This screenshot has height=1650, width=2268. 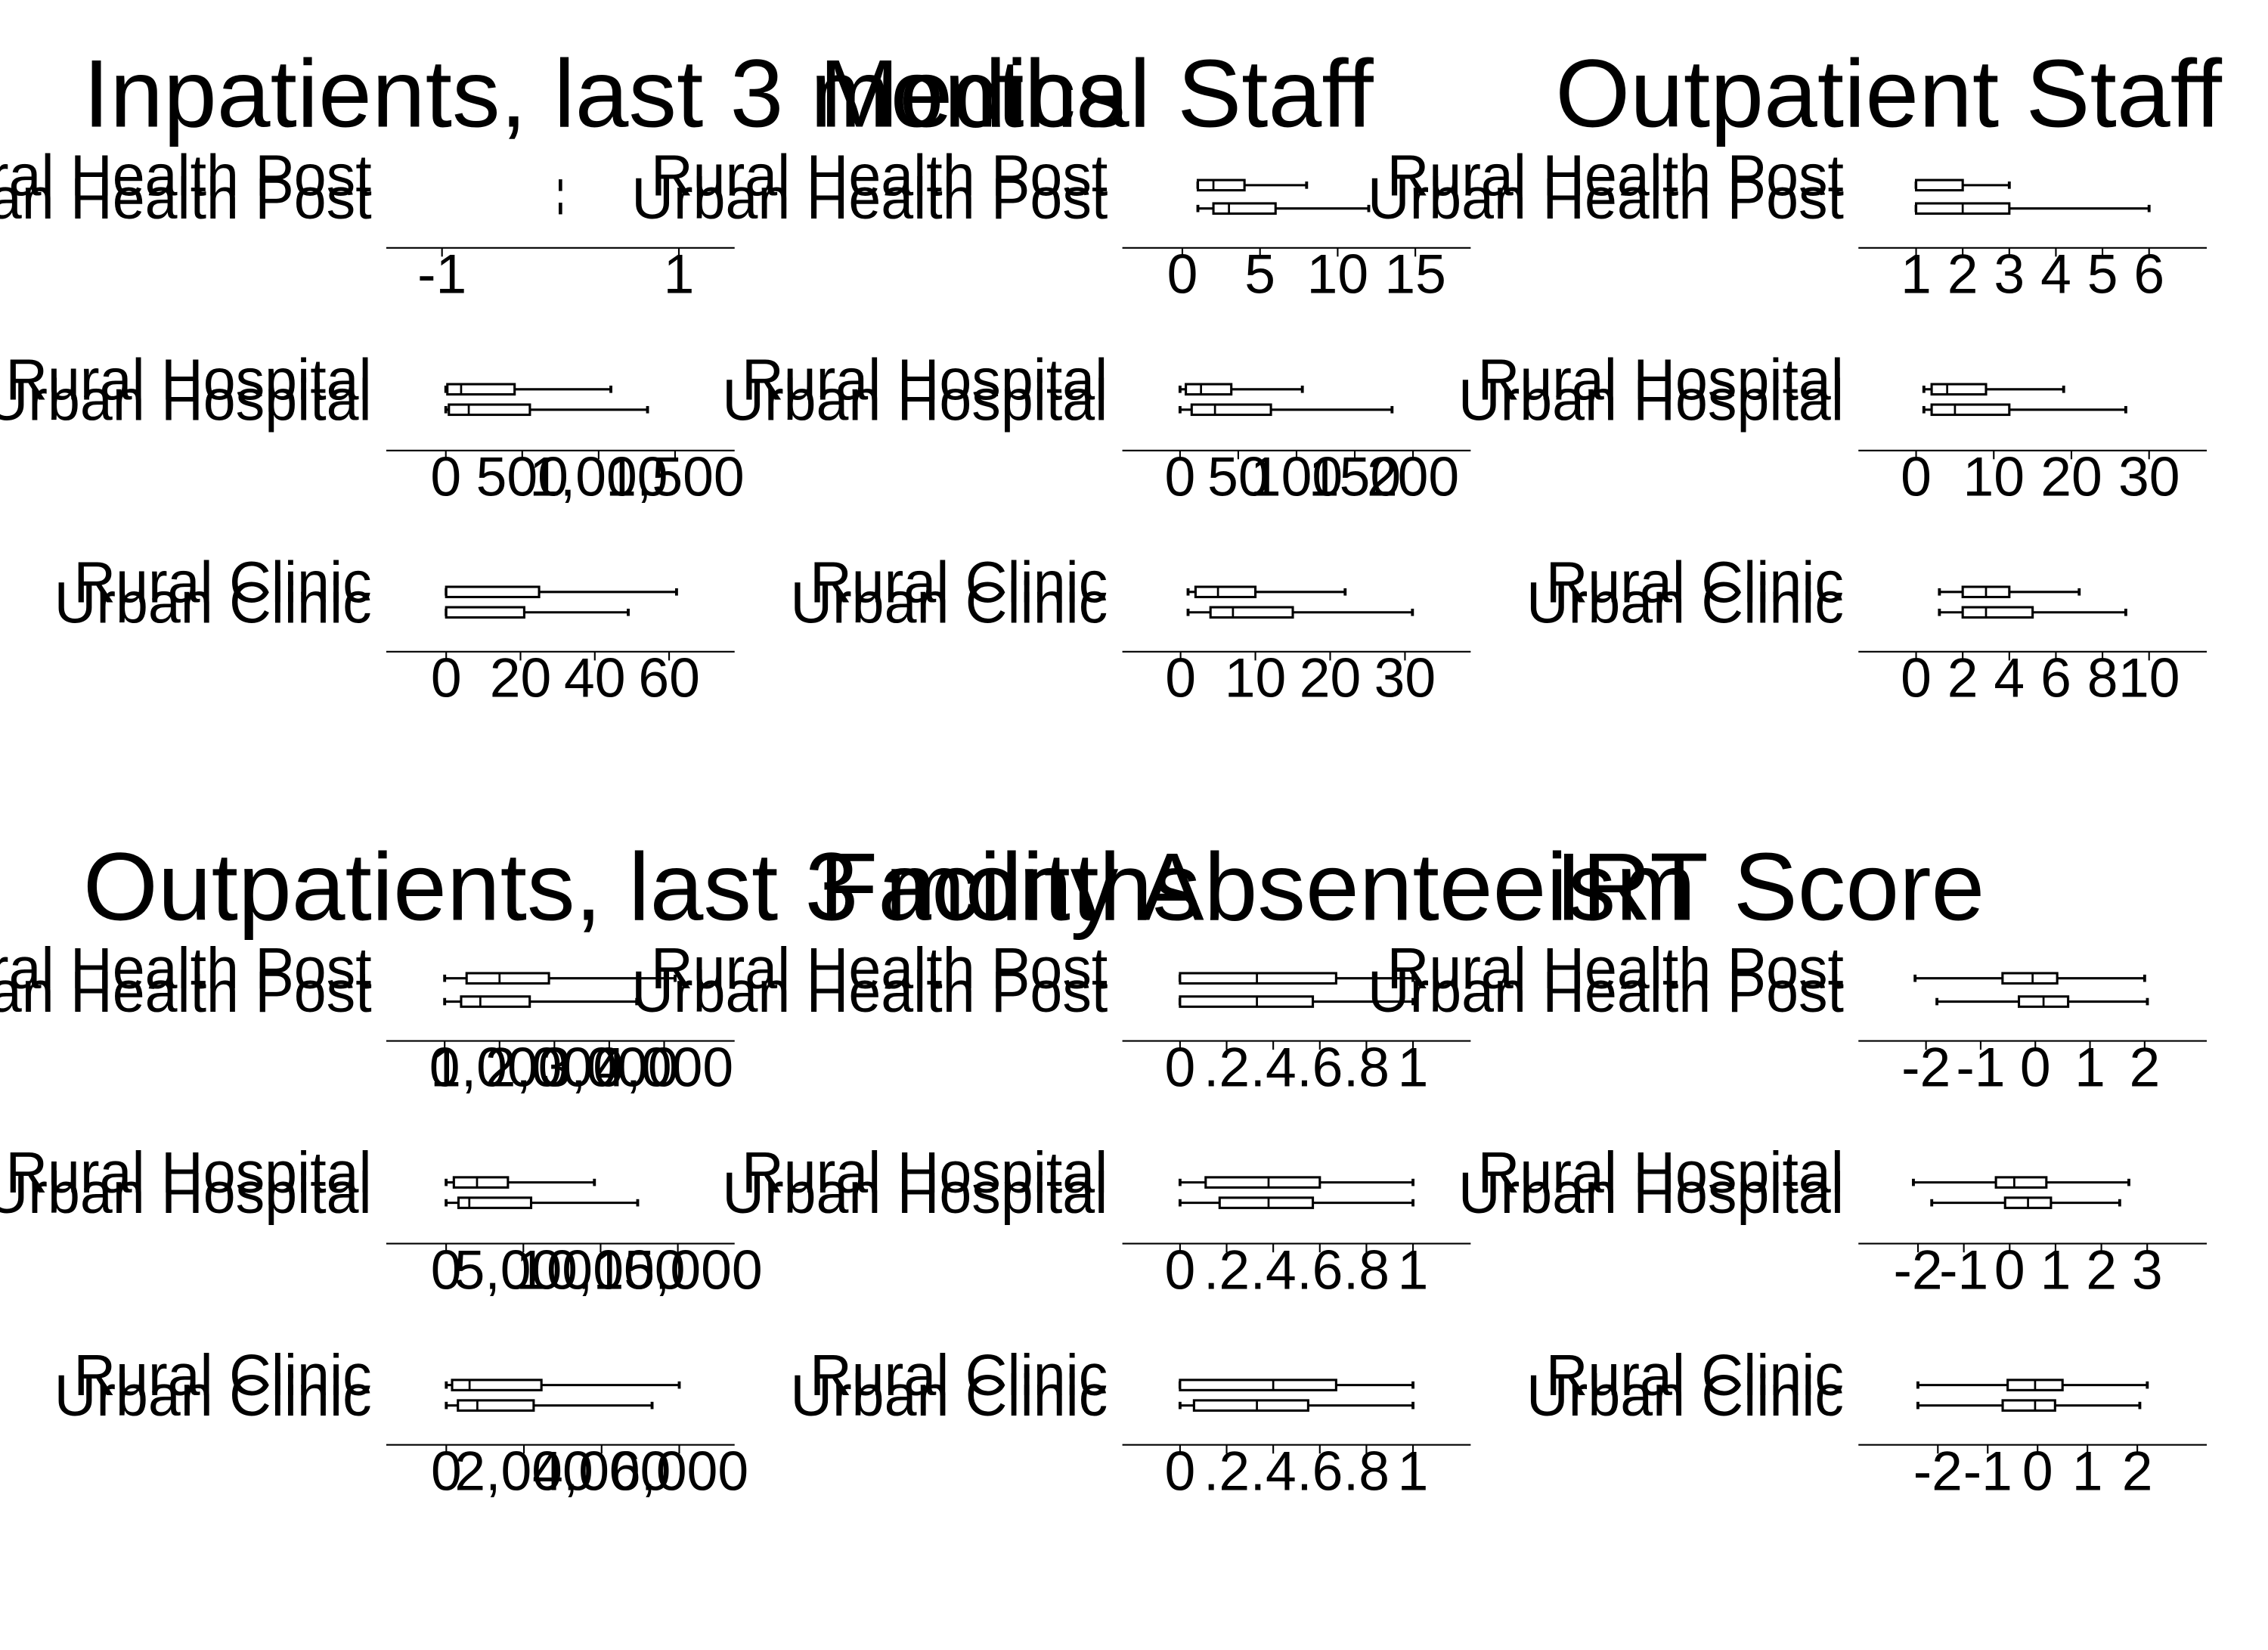 I want to click on x-tick-label: 1,000, so click(x=500, y=1067).